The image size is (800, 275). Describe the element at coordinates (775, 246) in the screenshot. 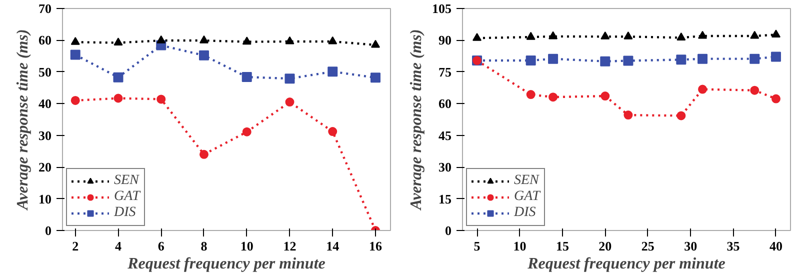

I see `x-tick-label: 40` at that location.